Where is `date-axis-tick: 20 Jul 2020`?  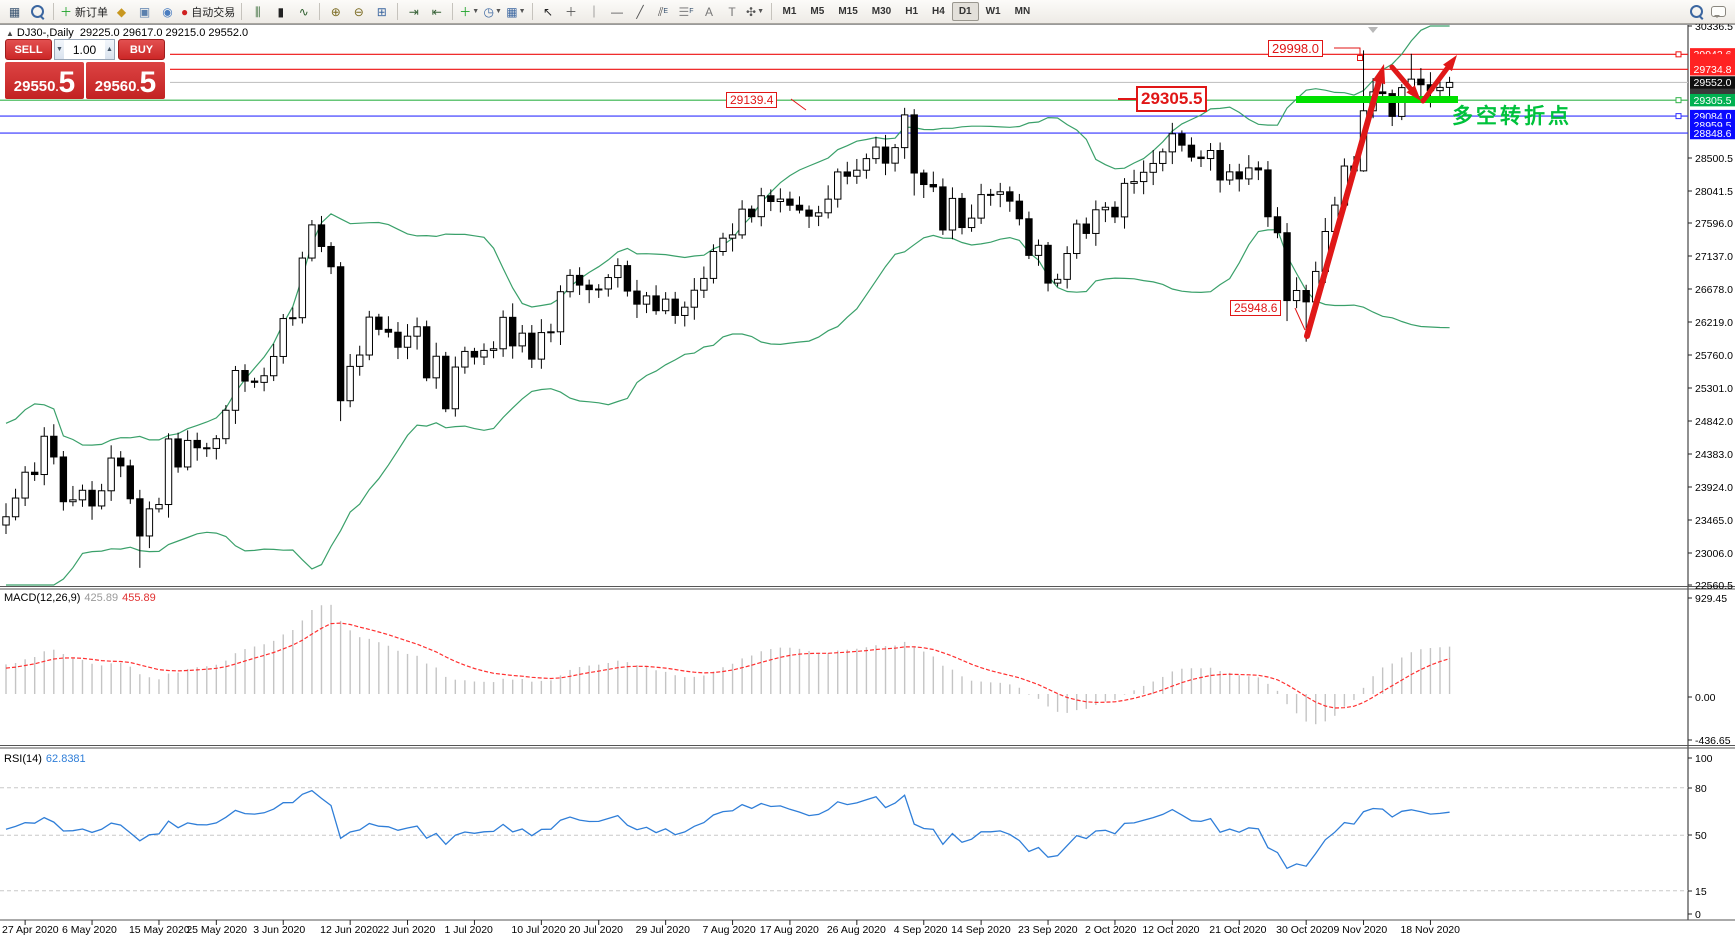
date-axis-tick: 20 Jul 2020 is located at coordinates (596, 930).